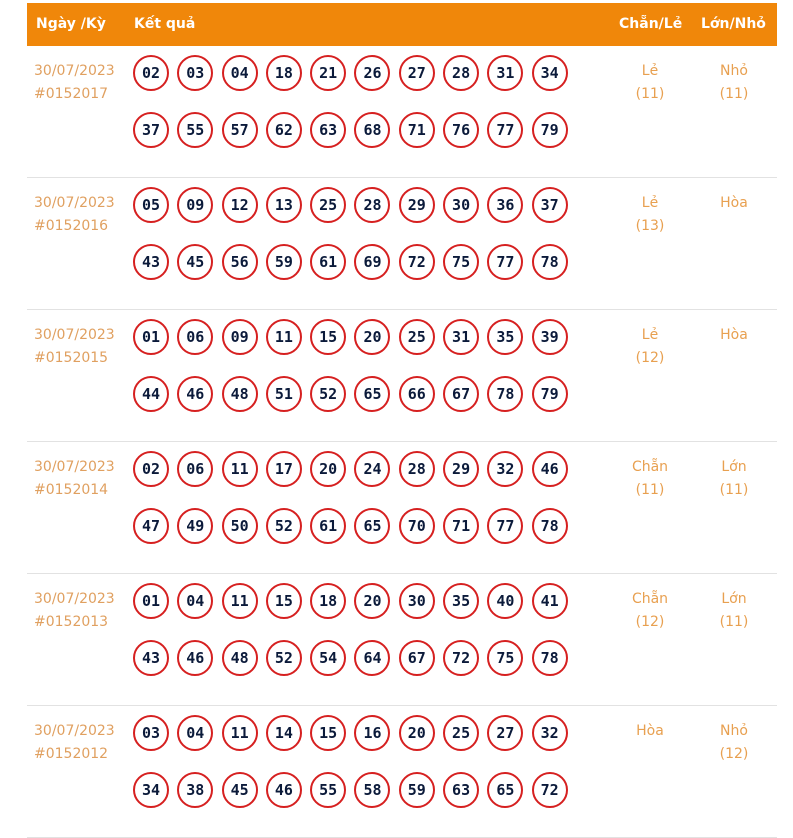 Image resolution: width=793 pixels, height=838 pixels. I want to click on number-ball: 62, so click(283, 130).